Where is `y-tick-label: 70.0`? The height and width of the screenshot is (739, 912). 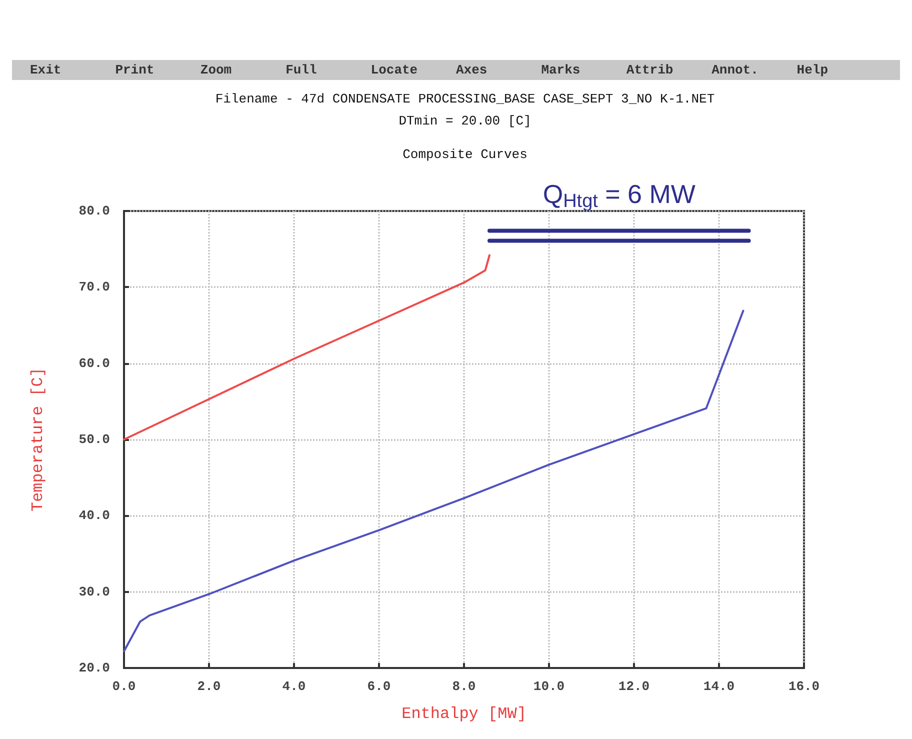 y-tick-label: 70.0 is located at coordinates (94, 287).